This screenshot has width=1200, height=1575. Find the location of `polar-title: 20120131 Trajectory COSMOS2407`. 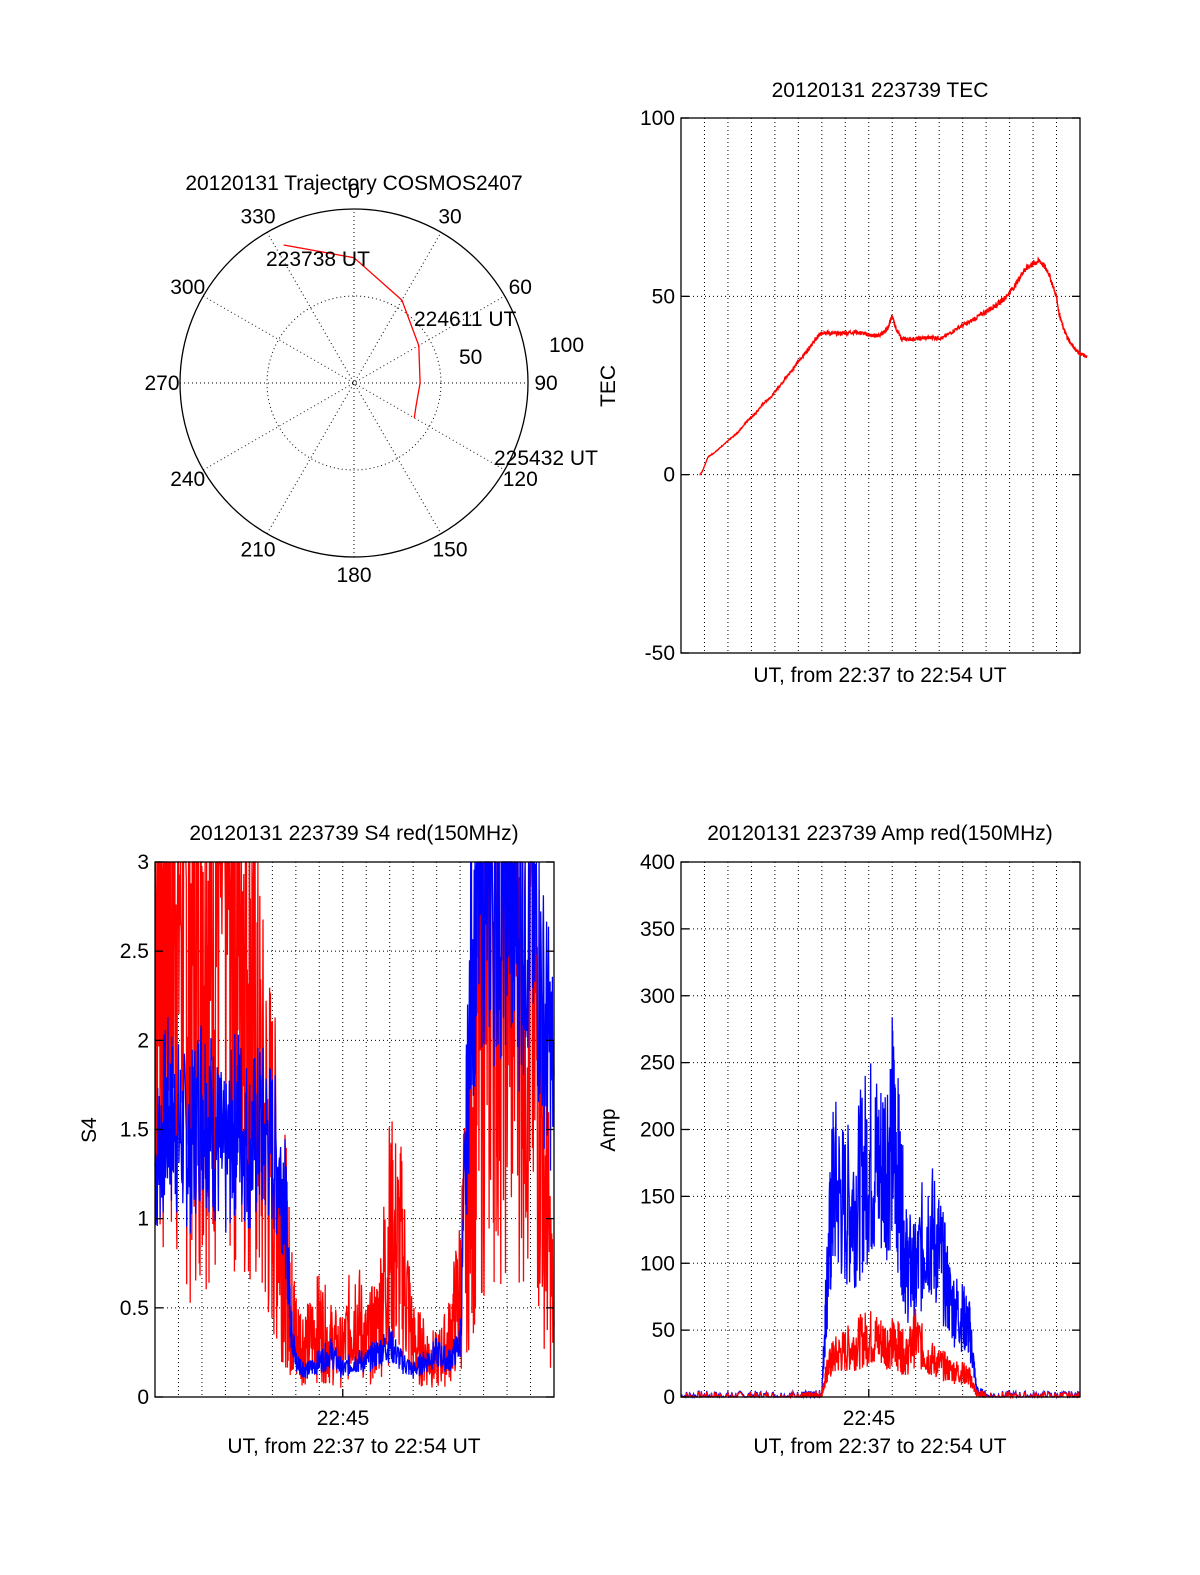

polar-title: 20120131 Trajectory COSMOS2407 is located at coordinates (353, 183).